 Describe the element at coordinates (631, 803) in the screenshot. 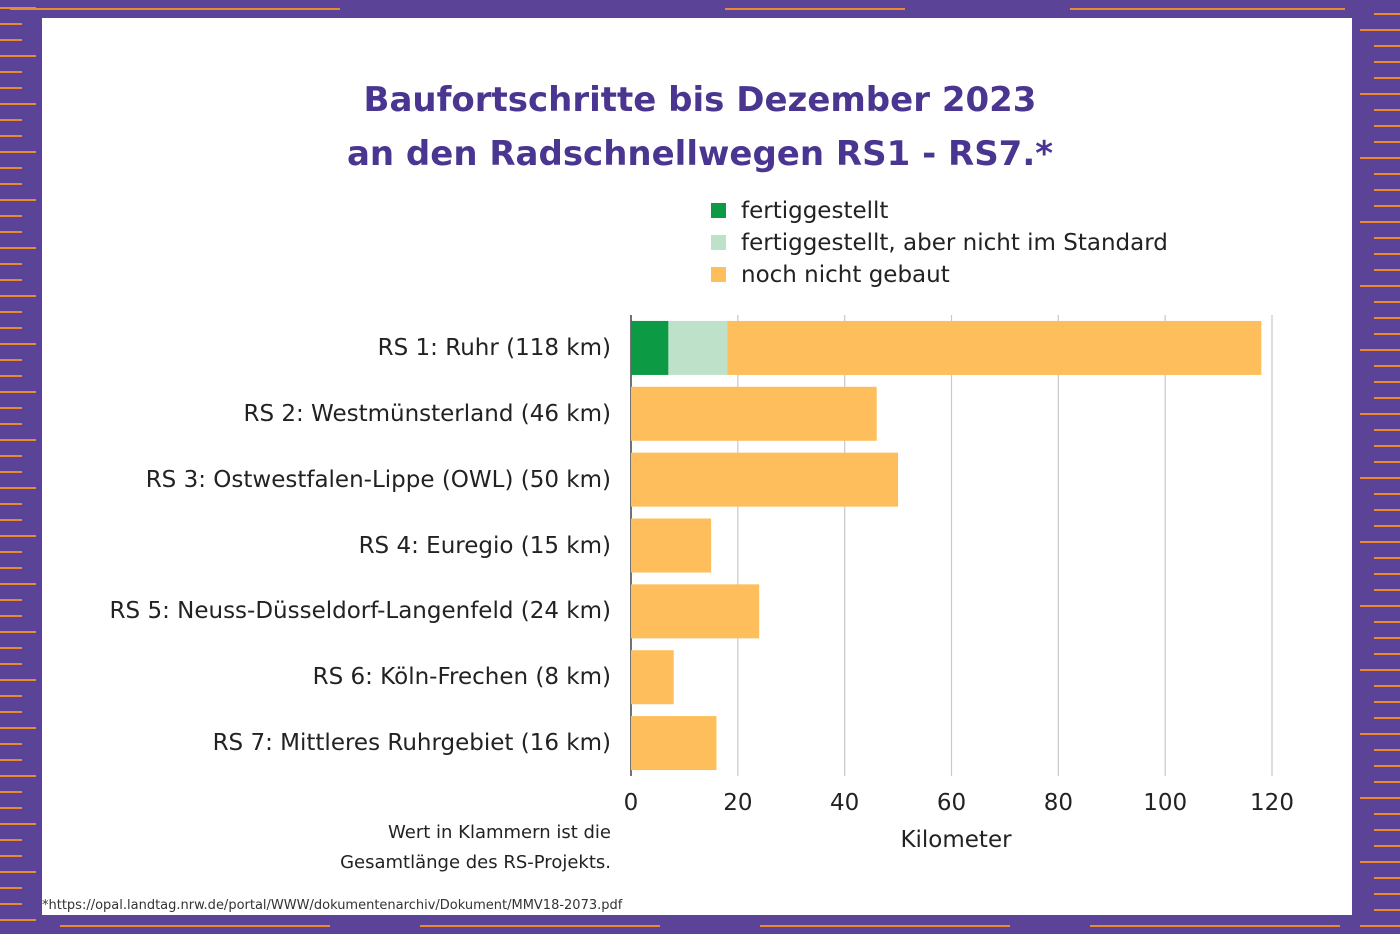

I see `x-tick-label: 0` at that location.